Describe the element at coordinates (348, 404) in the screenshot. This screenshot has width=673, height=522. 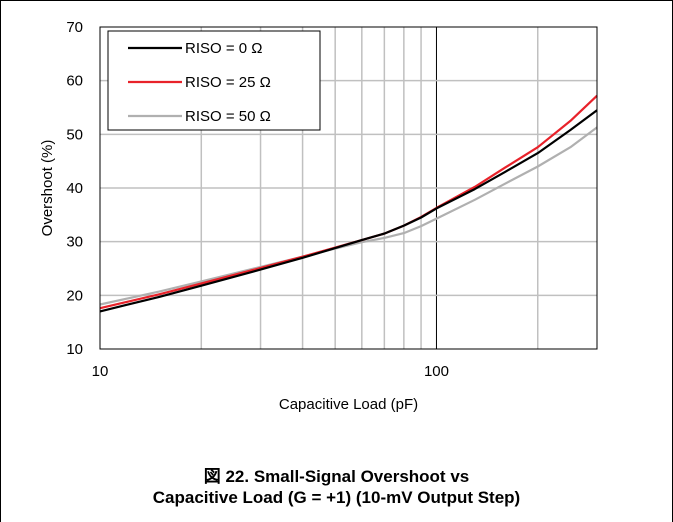
I see `x-axis-label: Capacitive Load (pF)` at that location.